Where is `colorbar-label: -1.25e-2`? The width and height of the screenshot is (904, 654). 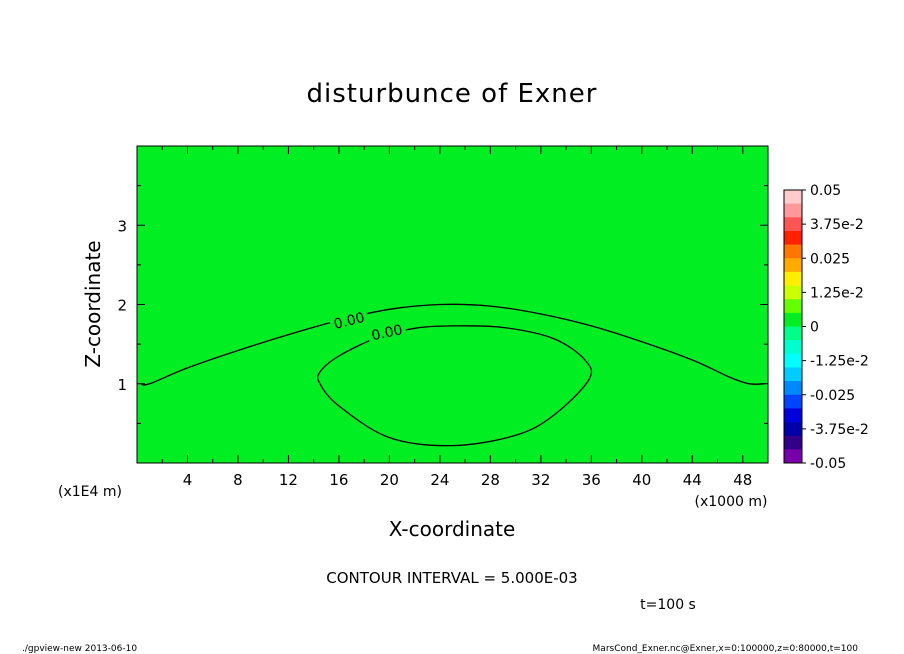 colorbar-label: -1.25e-2 is located at coordinates (839, 362).